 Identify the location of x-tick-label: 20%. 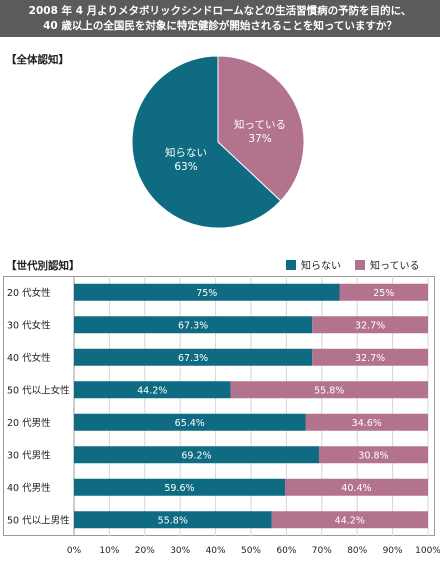
(145, 551).